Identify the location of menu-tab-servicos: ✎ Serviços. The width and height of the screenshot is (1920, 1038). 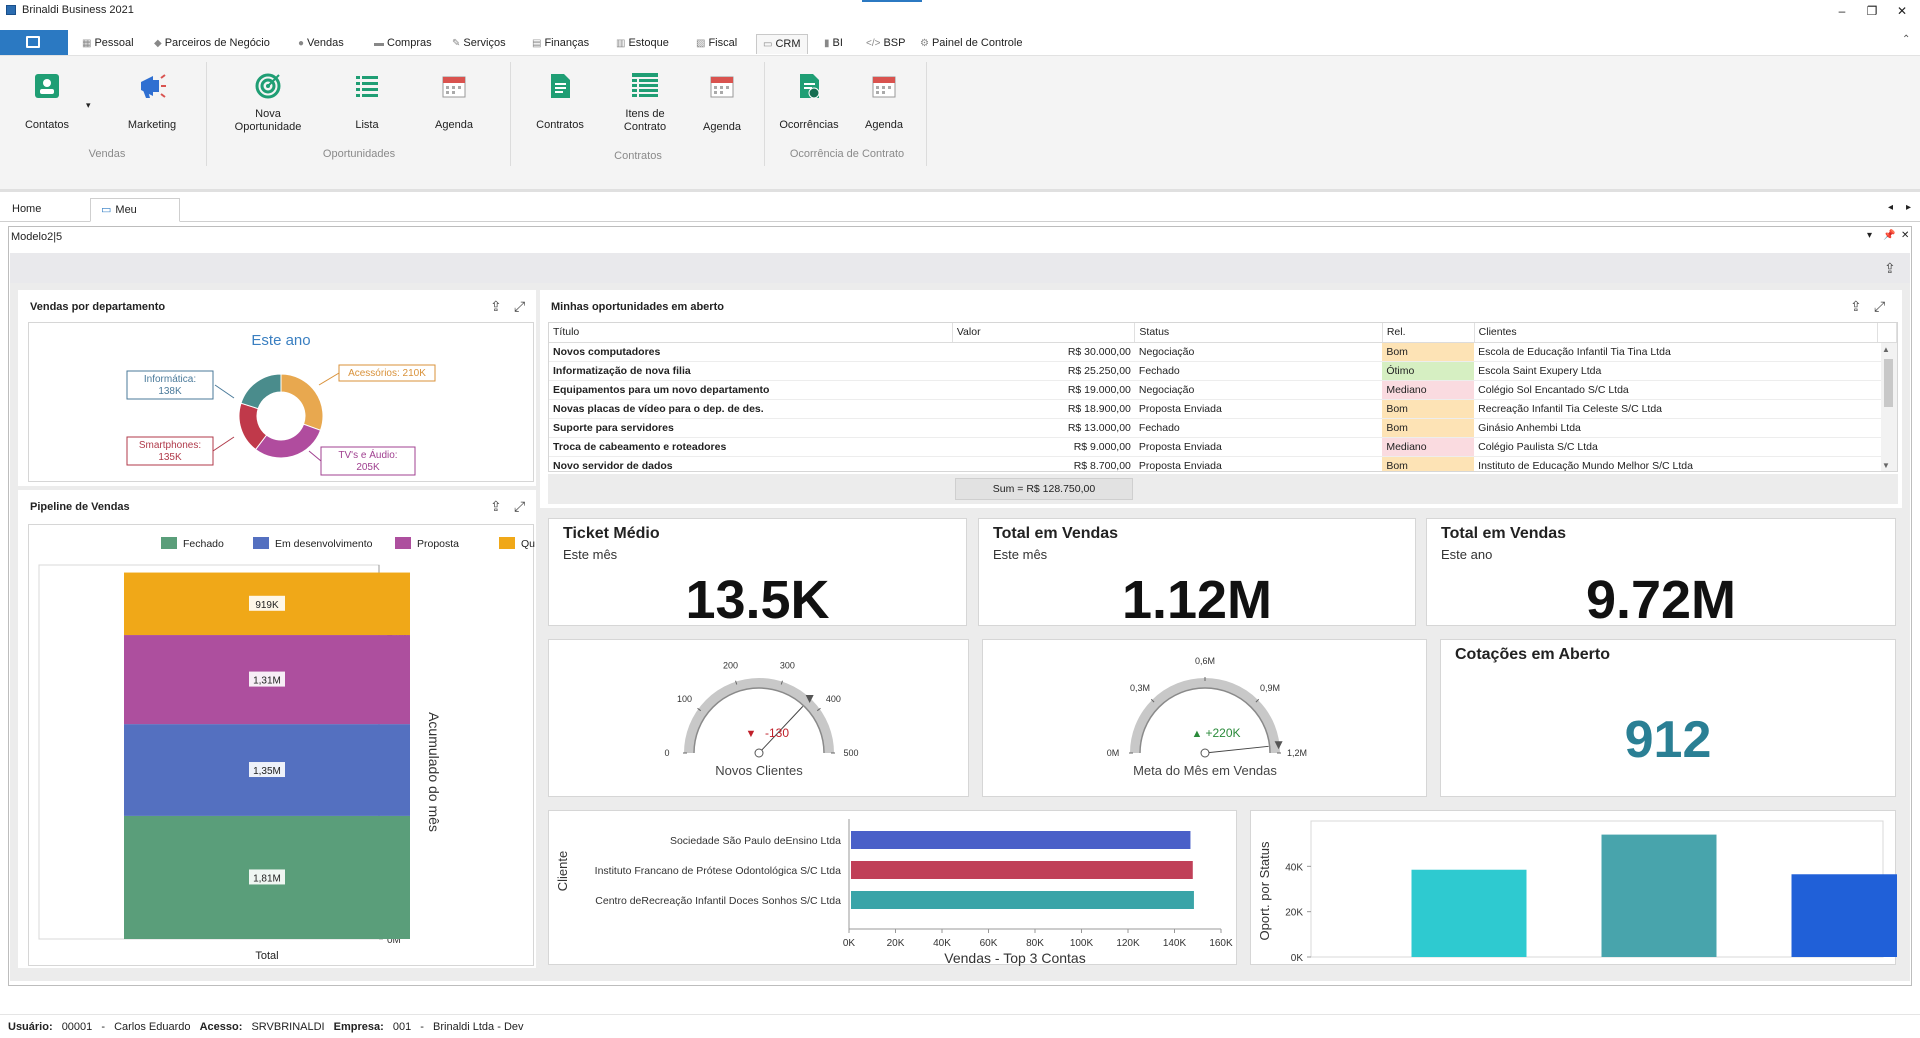
(479, 44).